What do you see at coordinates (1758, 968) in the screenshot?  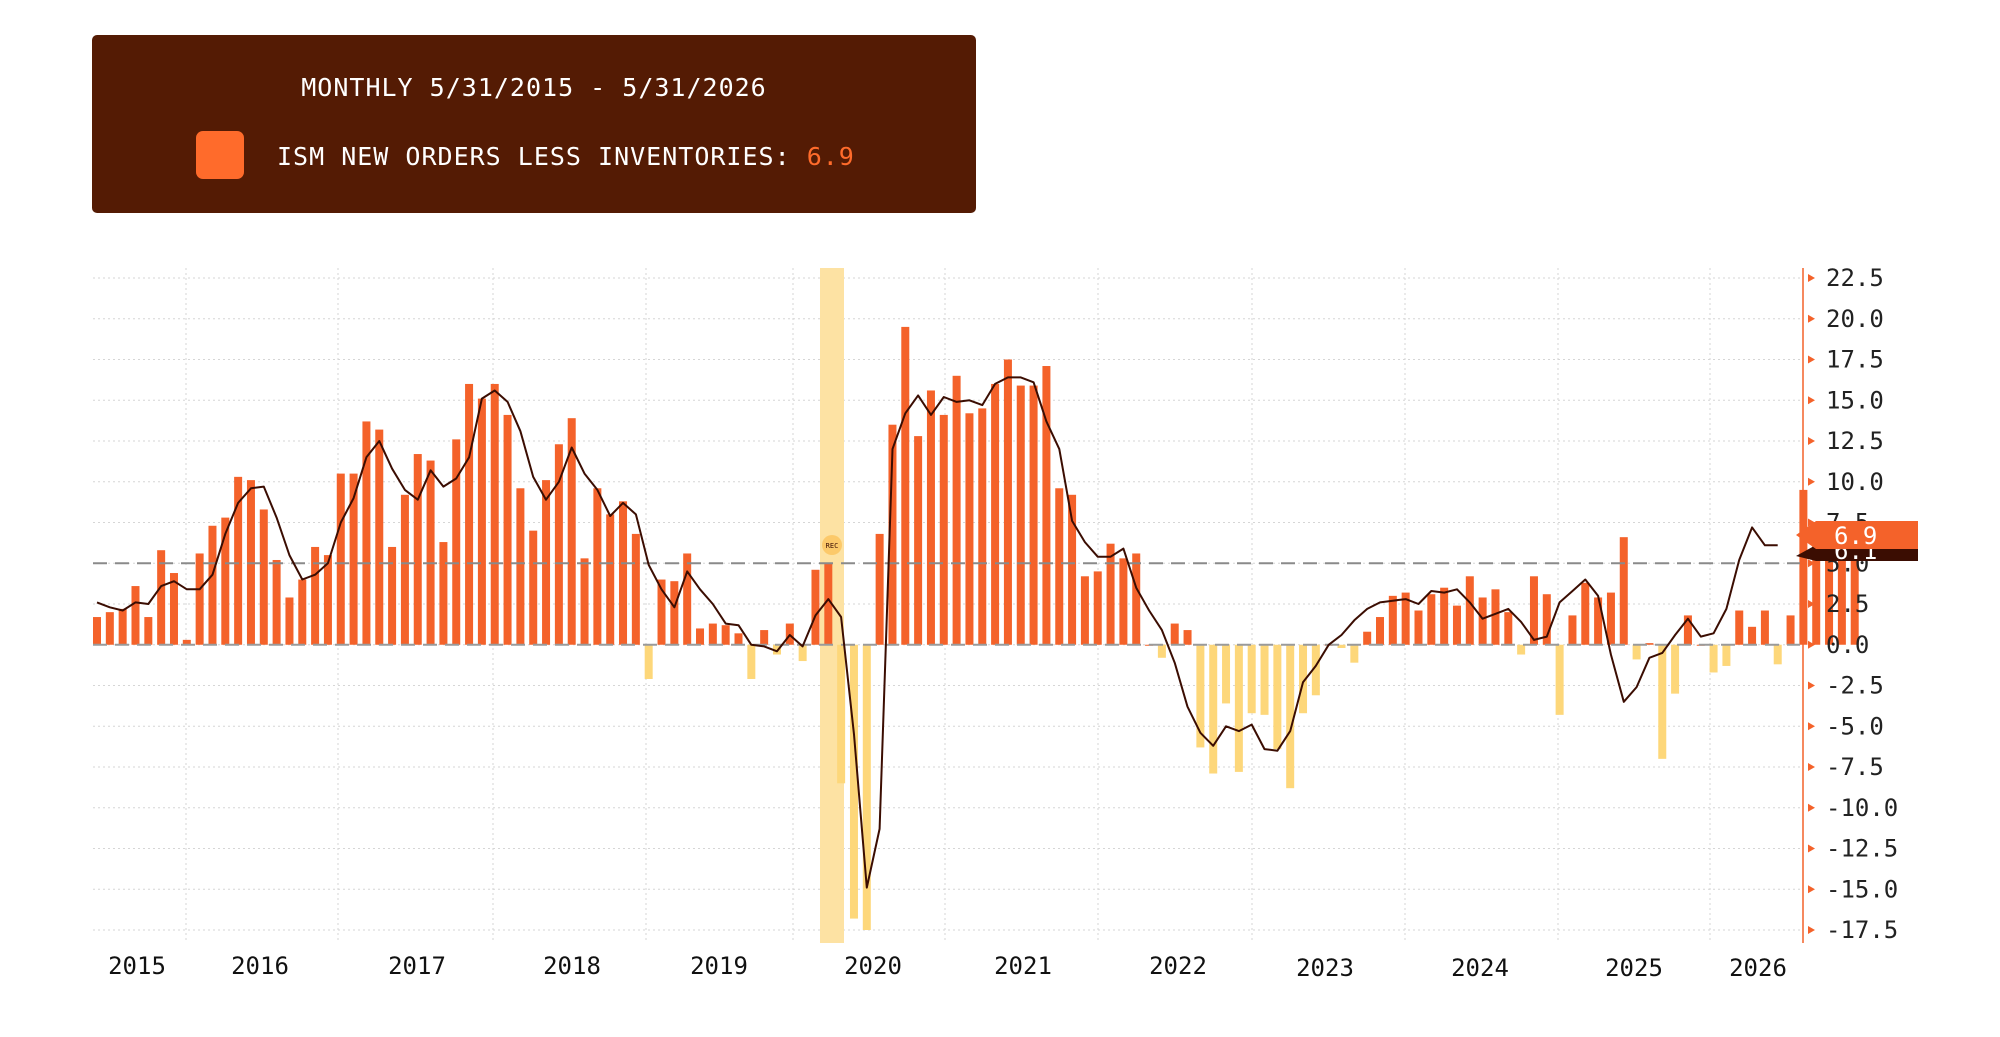 I see `x-tick-label: 2026` at bounding box center [1758, 968].